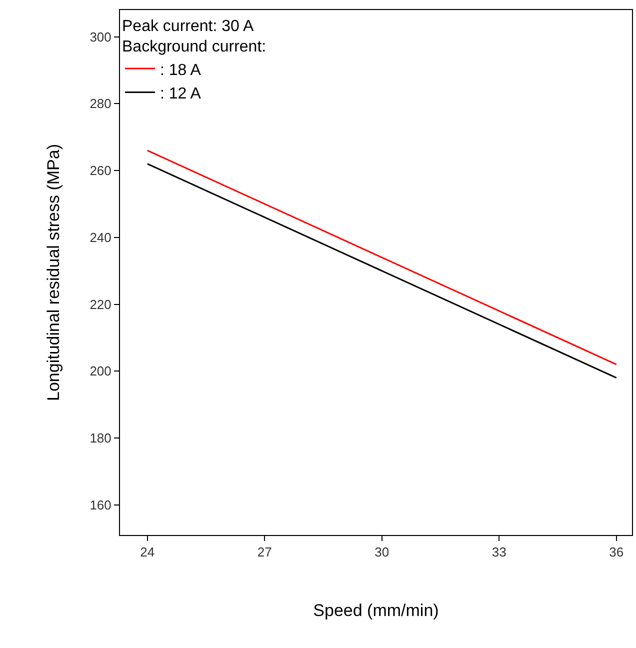 The height and width of the screenshot is (648, 636). What do you see at coordinates (101, 438) in the screenshot?
I see `y-tick-label: 180` at bounding box center [101, 438].